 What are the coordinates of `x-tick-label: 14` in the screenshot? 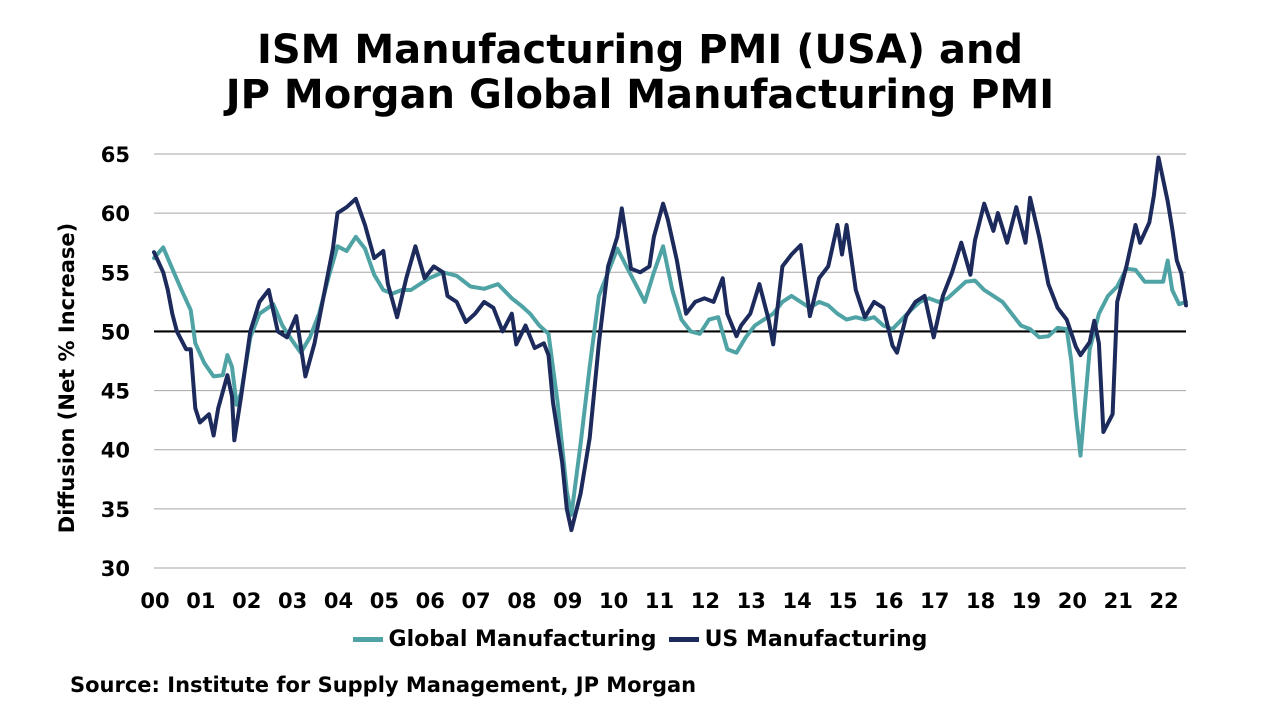 It's located at (797, 601).